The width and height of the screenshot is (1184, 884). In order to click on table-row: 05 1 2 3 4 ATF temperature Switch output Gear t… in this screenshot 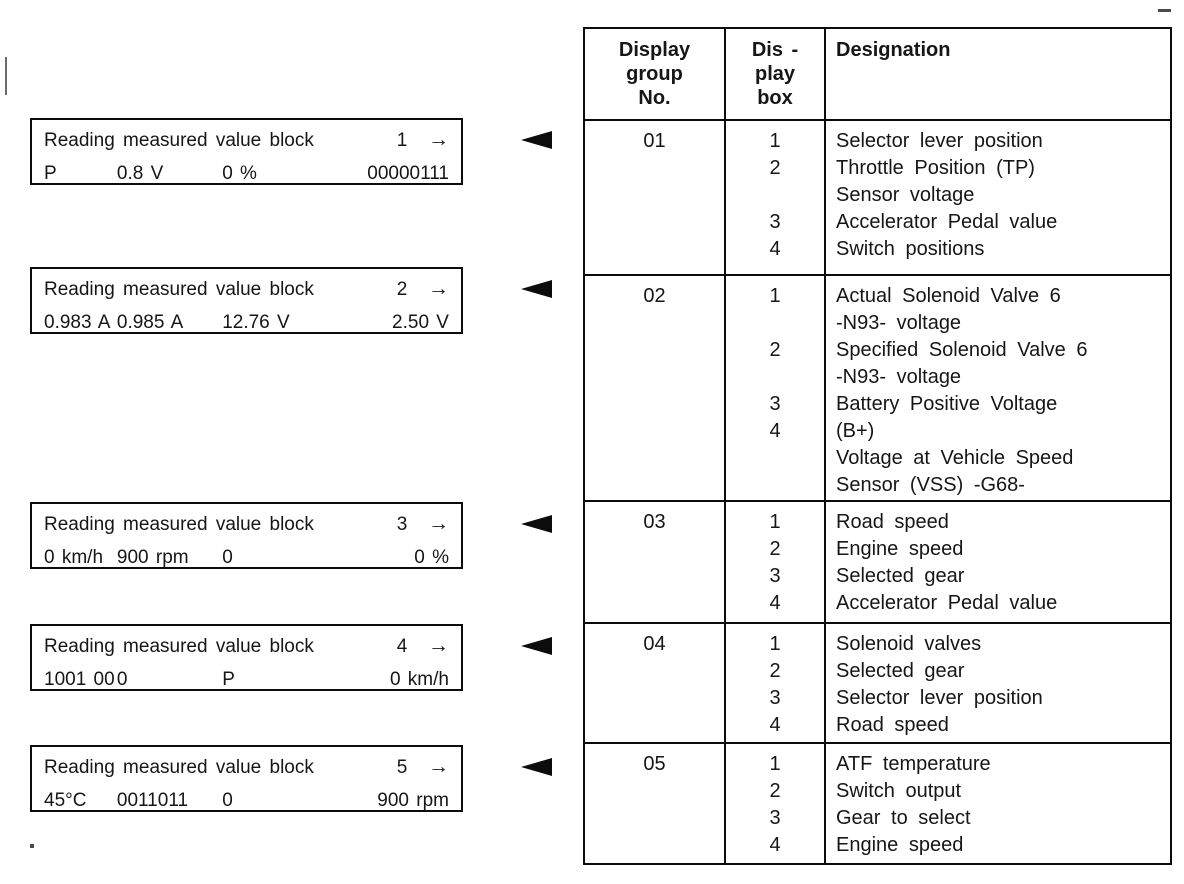, I will do `click(877, 802)`.